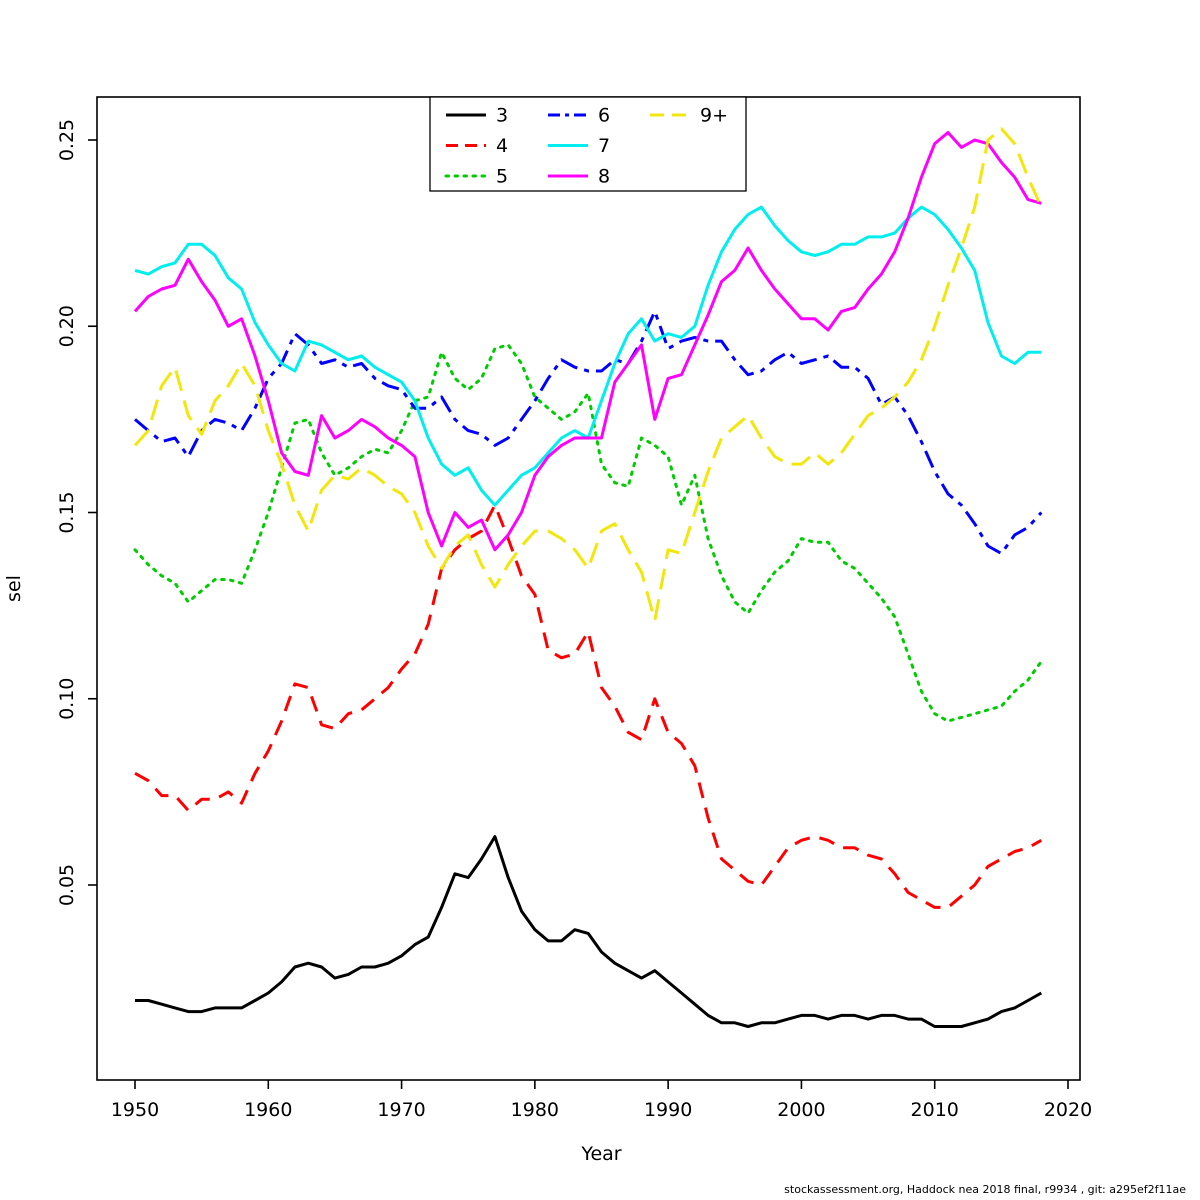 The height and width of the screenshot is (1200, 1200). I want to click on legend-label-7: 7, so click(604, 146).